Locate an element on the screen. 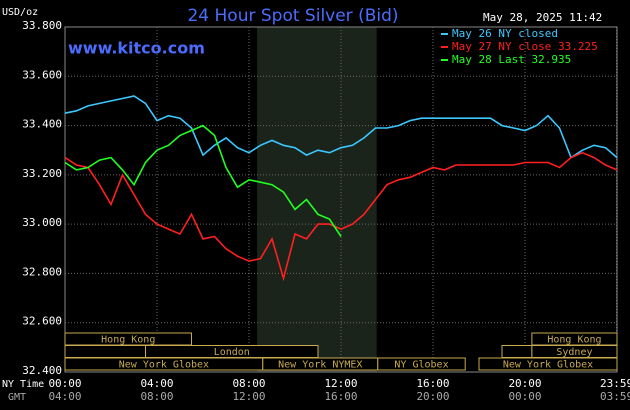  gmt-tick-label: 00:00 is located at coordinates (524, 396).